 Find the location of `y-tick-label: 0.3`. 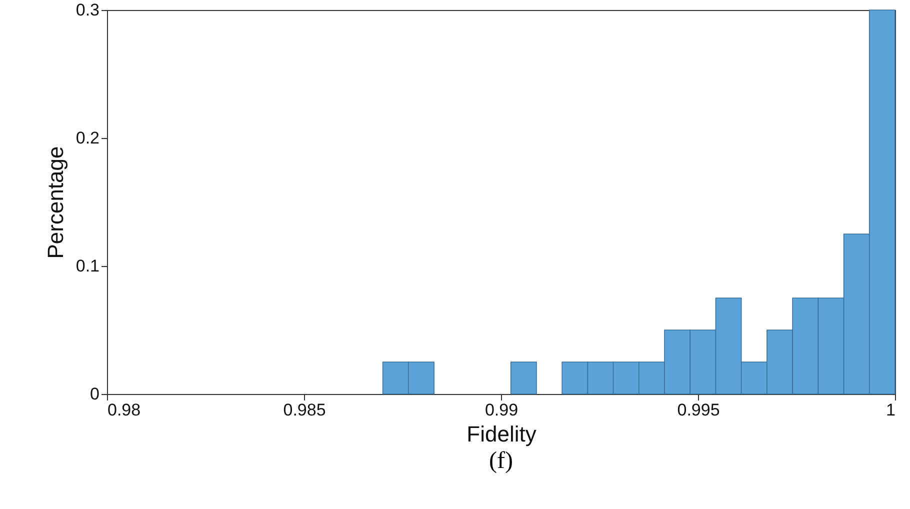

y-tick-label: 0.3 is located at coordinates (88, 10).